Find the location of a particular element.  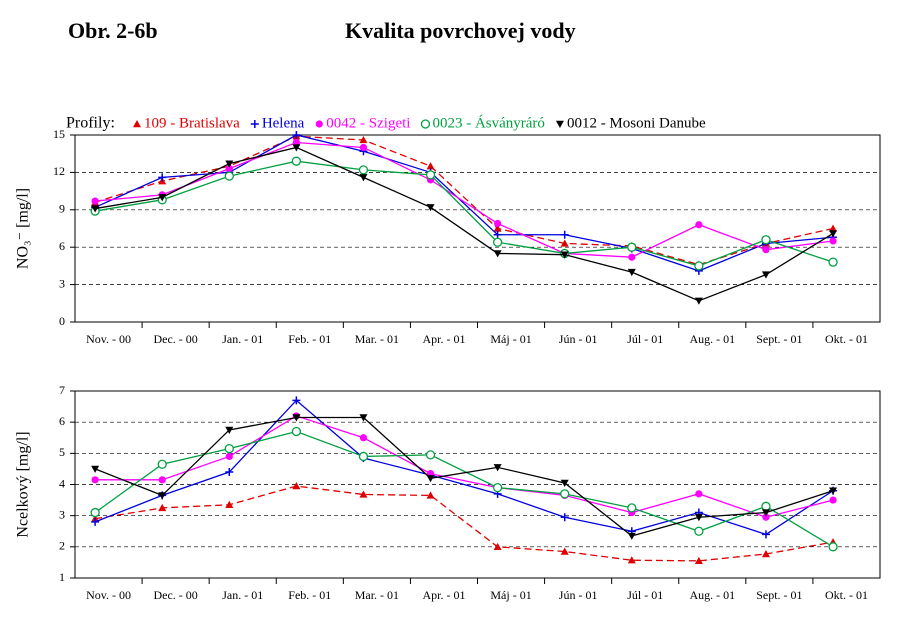

y-tick-label: 0 is located at coordinates (62, 321).